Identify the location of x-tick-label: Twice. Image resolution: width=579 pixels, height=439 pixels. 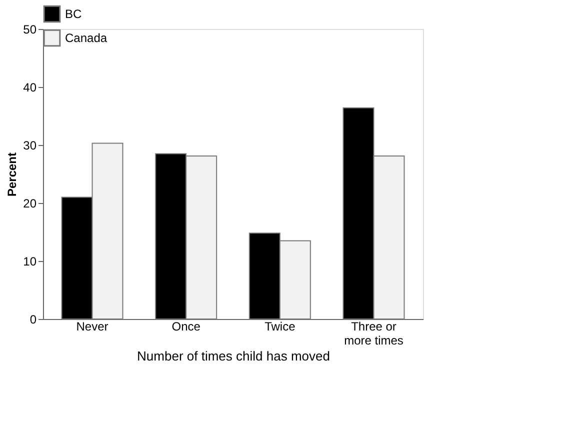
(280, 327).